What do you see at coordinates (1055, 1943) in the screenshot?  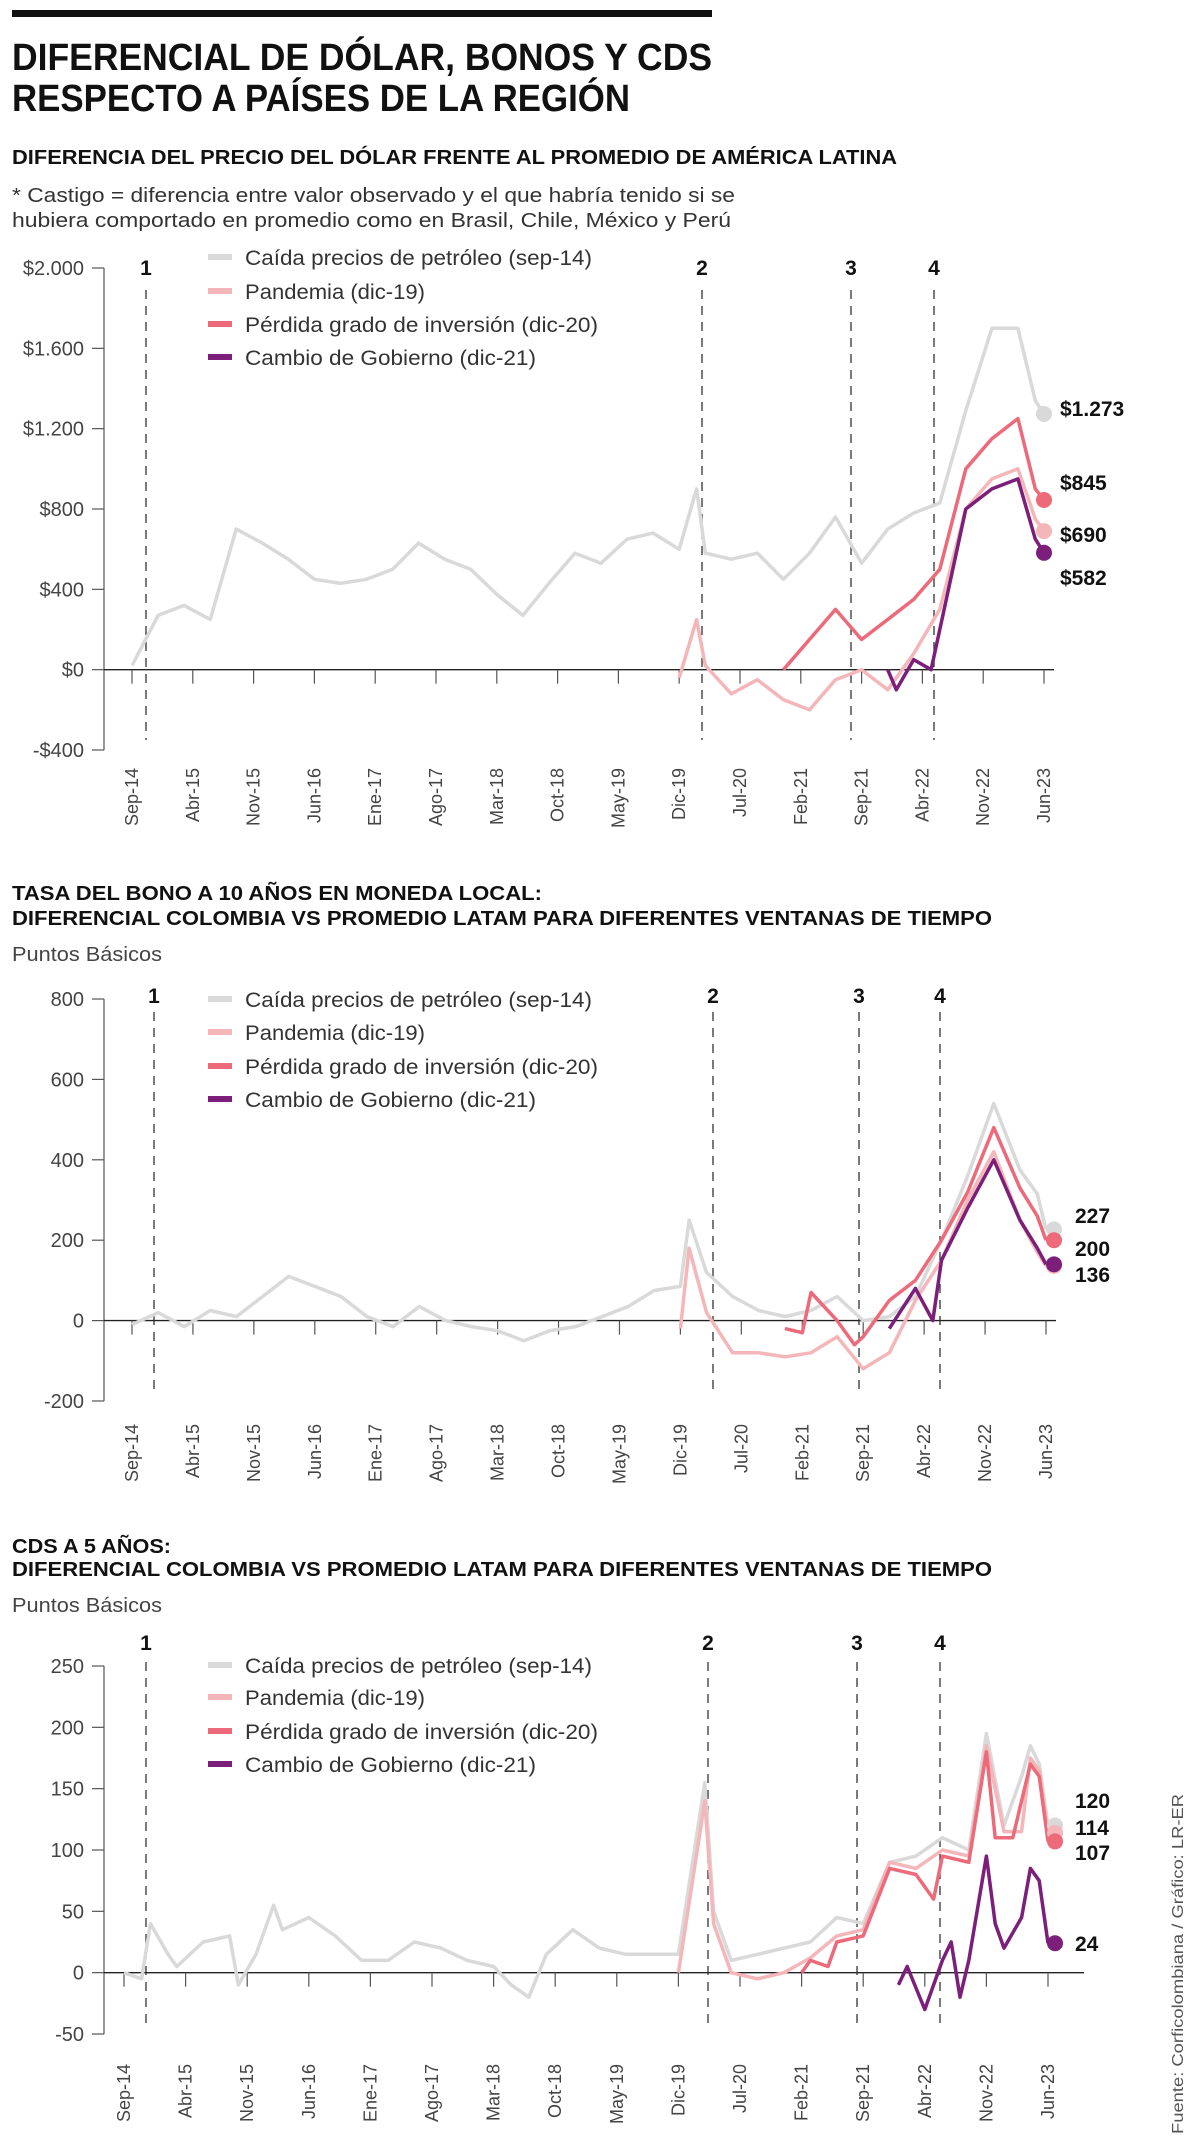 I see `end-dot-gobierno` at bounding box center [1055, 1943].